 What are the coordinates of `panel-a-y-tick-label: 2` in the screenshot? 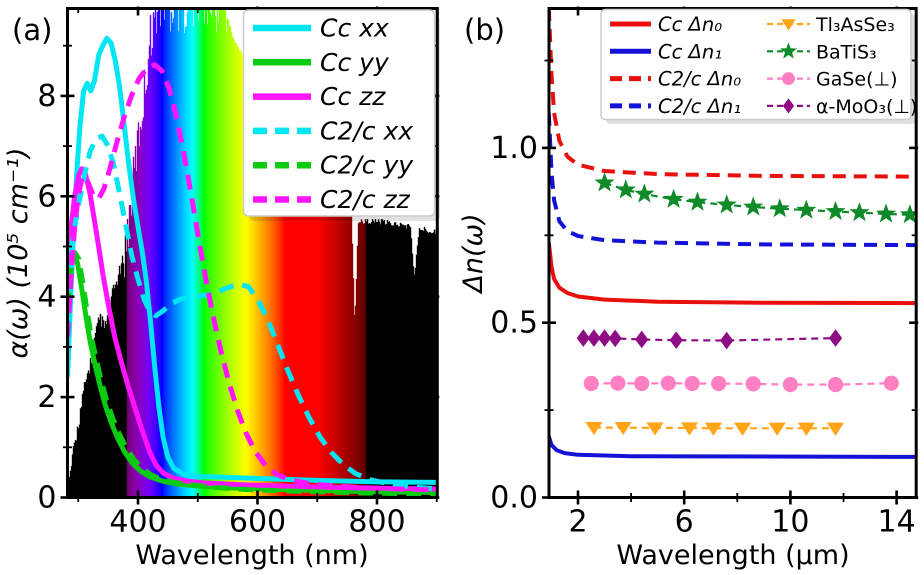 It's located at (46, 397).